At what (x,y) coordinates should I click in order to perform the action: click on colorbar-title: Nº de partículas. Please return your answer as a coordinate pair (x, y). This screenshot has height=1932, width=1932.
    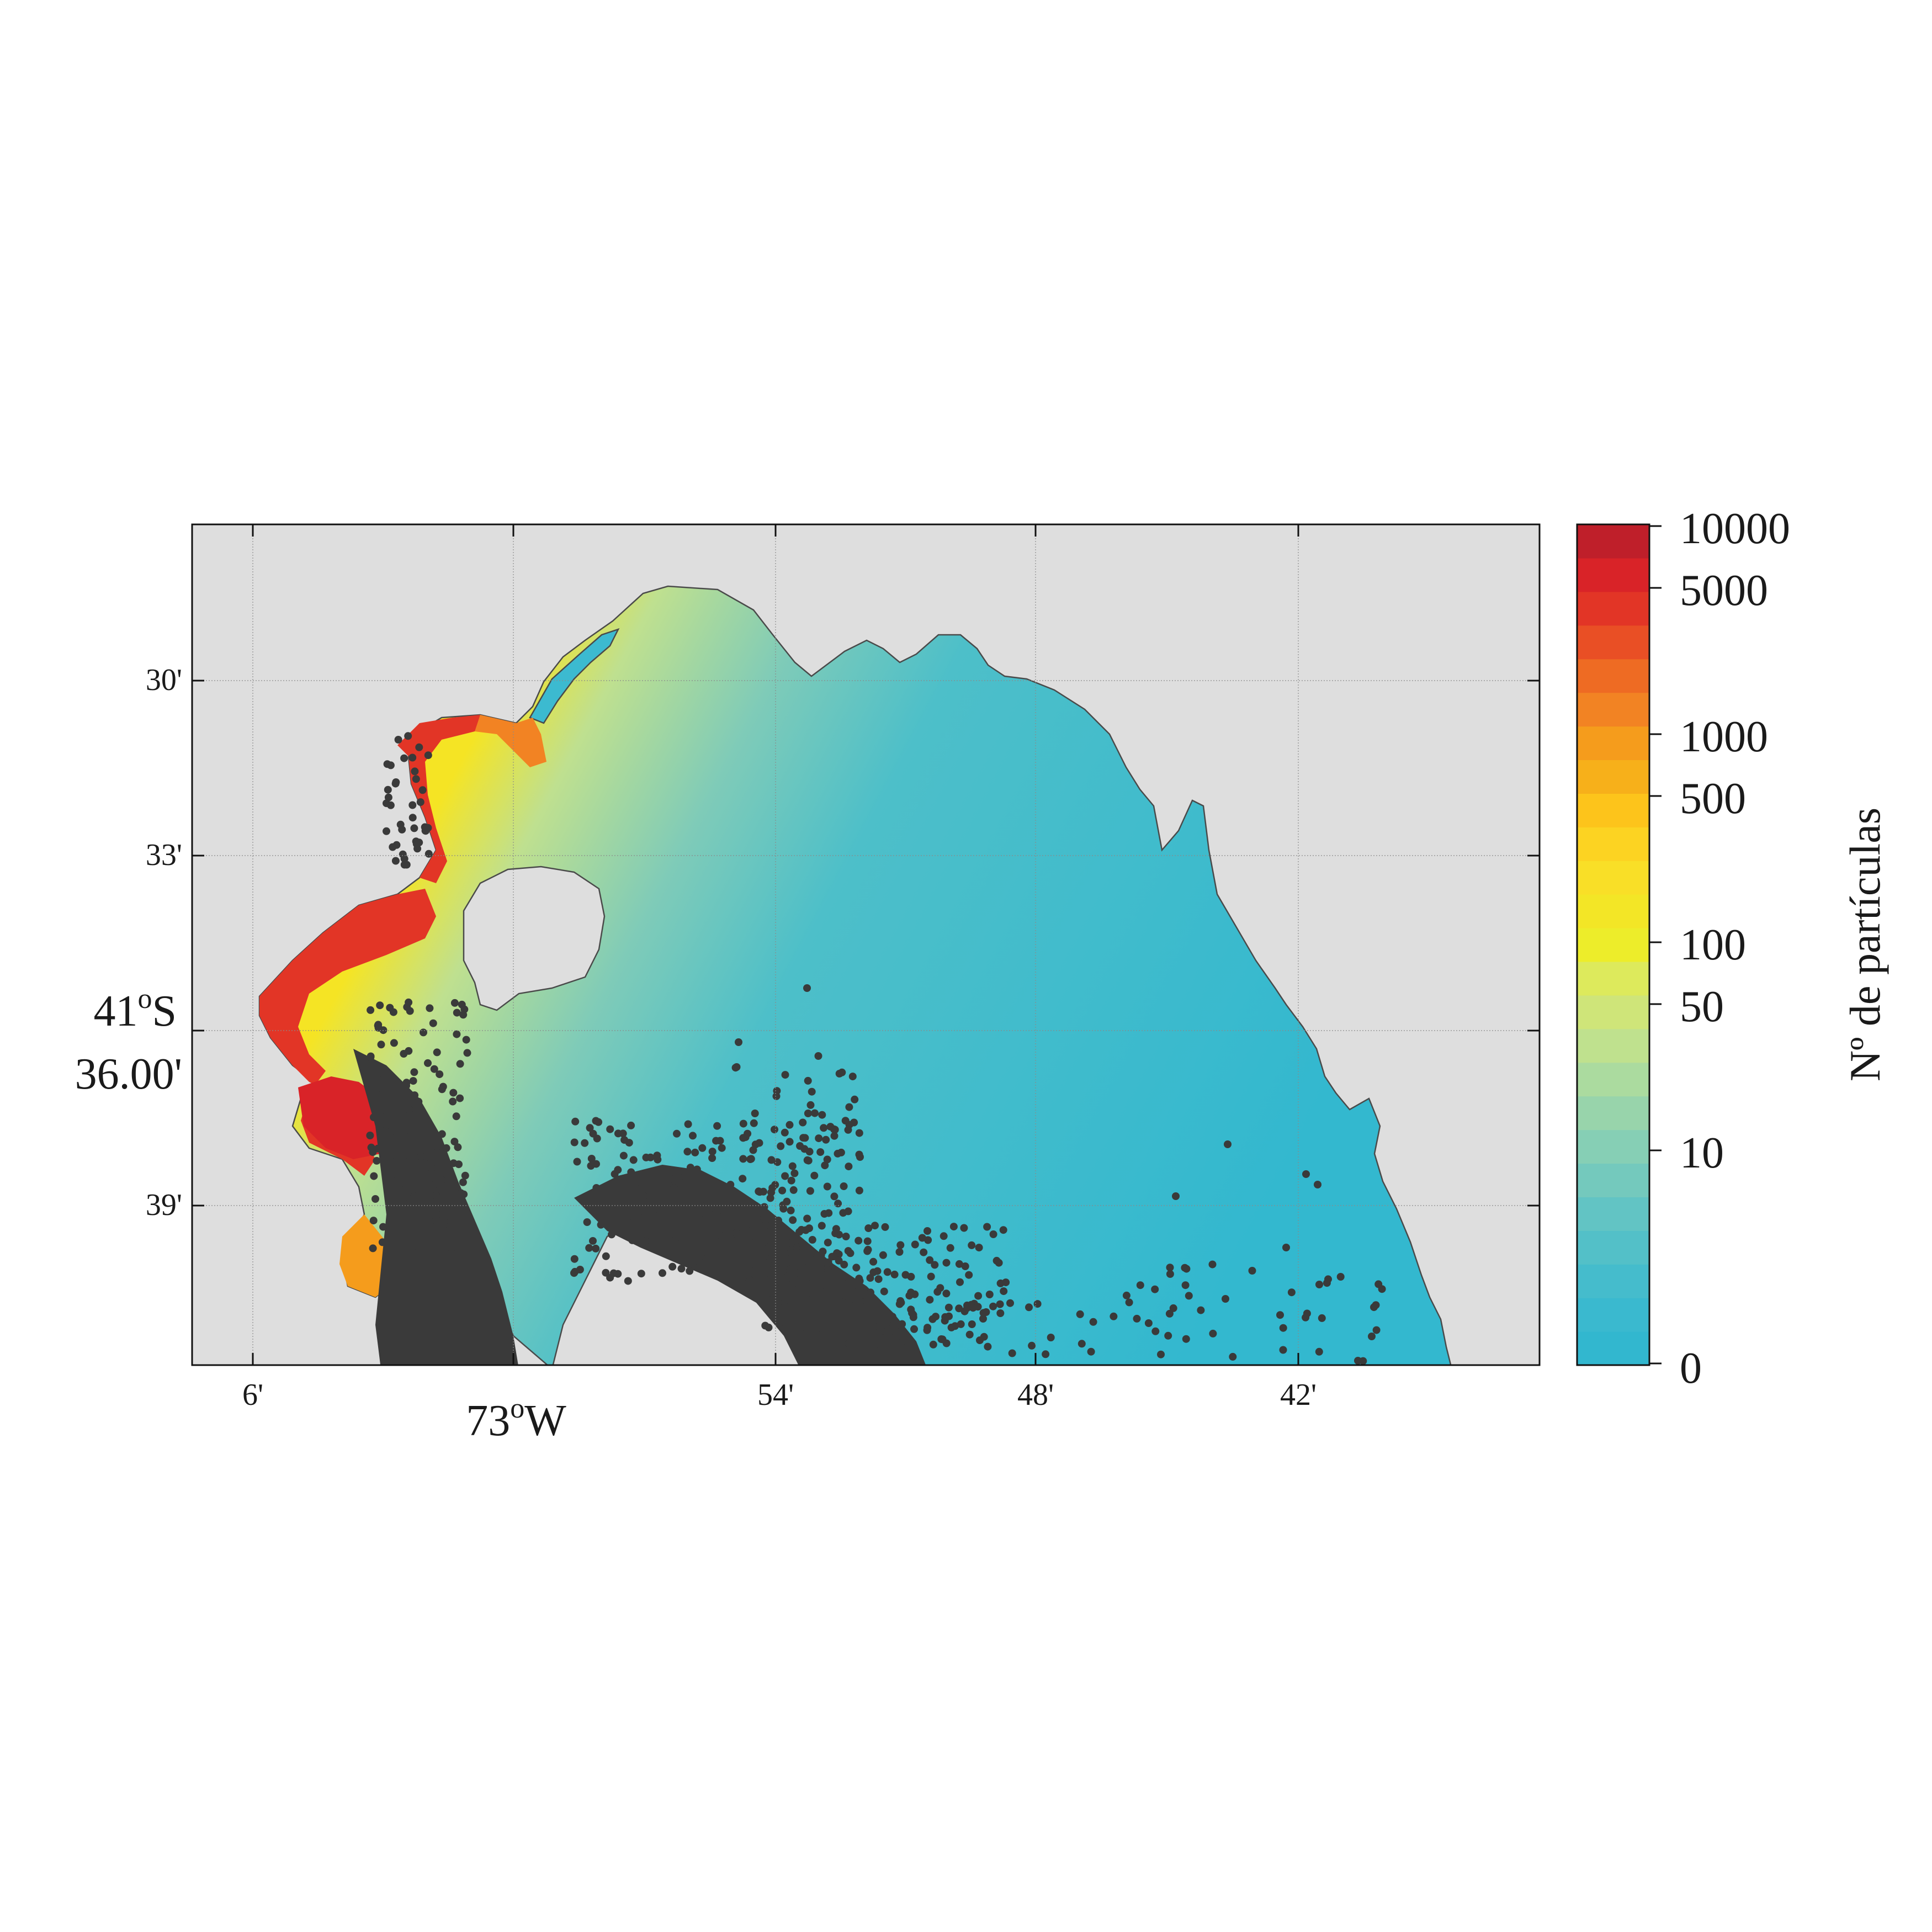
    Looking at the image, I should click on (1865, 945).